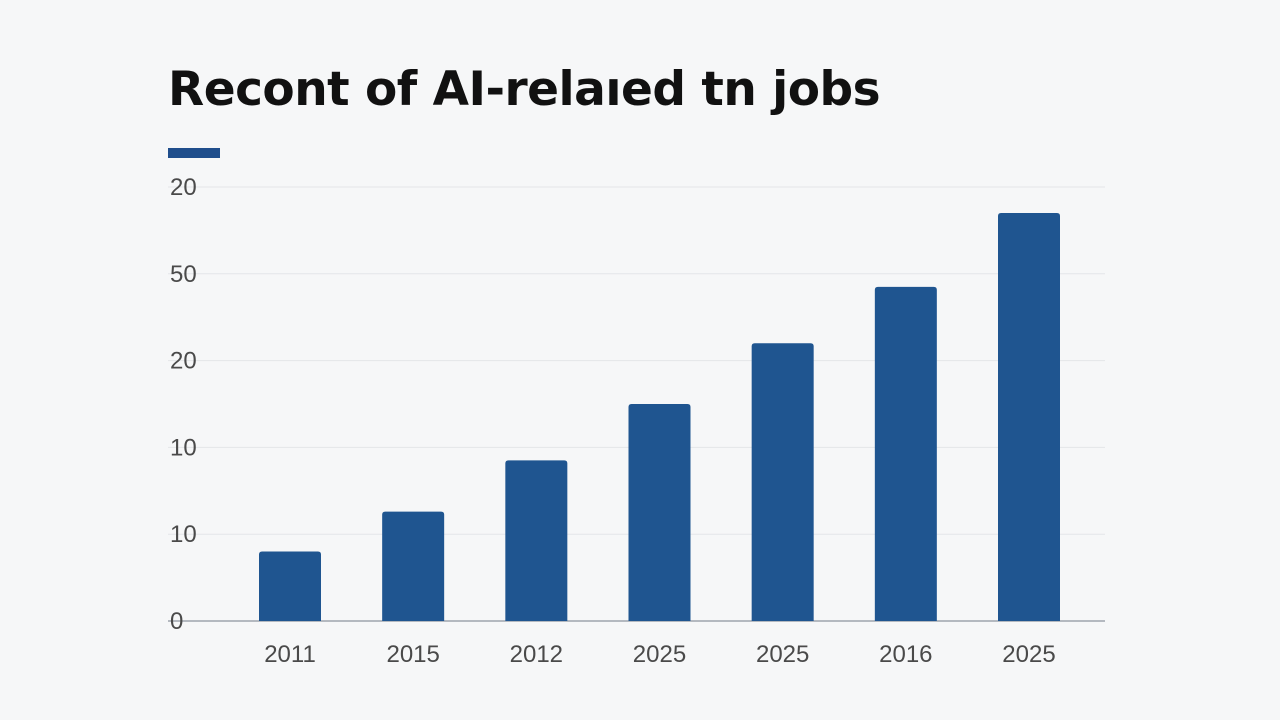  Describe the element at coordinates (524, 89) in the screenshot. I see `chart-title: Recont of AI-relaıed tn jobs` at that location.